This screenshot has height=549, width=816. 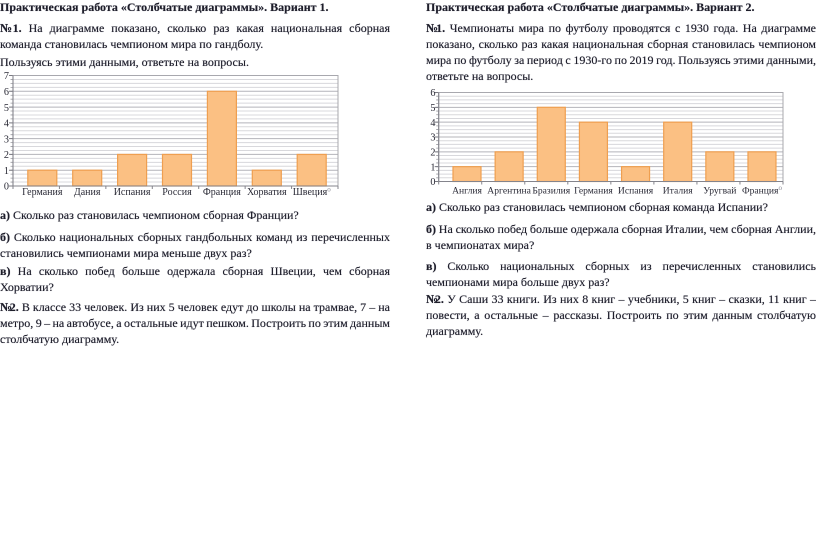 I want to click on svg-text: Францияo, so click(x=762, y=190).